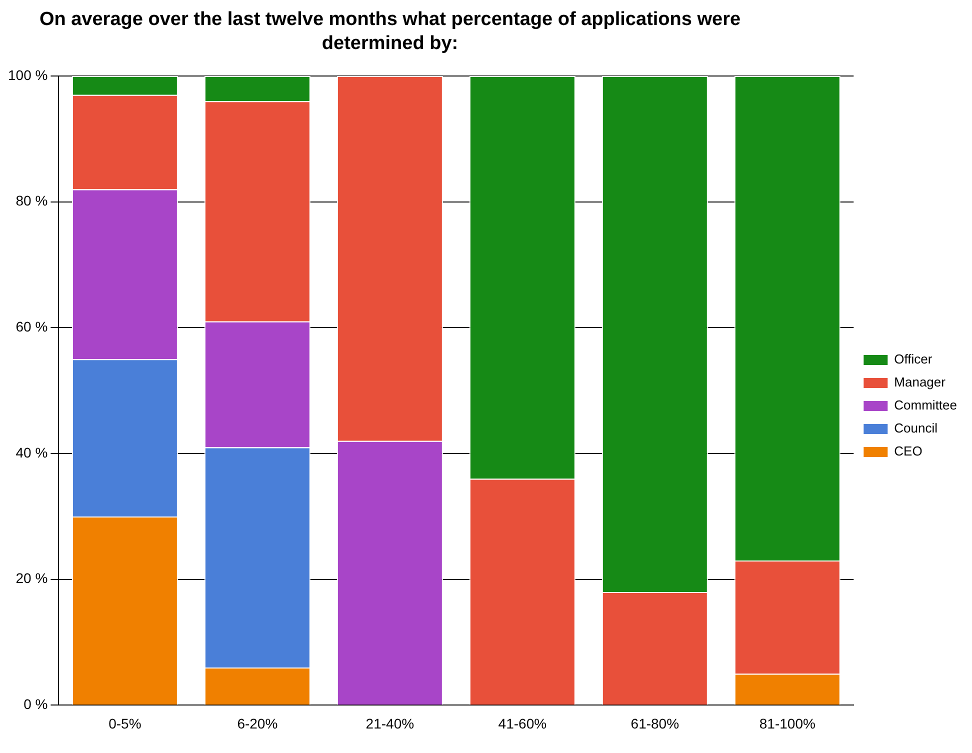 This screenshot has height=753, width=972. What do you see at coordinates (32, 326) in the screenshot?
I see `y-tick-label: 60 %` at bounding box center [32, 326].